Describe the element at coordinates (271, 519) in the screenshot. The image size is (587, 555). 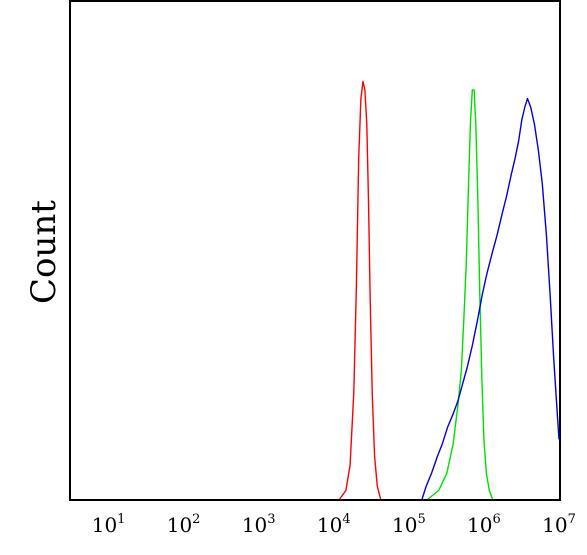
I see `x-tick-exponent: 3` at that location.